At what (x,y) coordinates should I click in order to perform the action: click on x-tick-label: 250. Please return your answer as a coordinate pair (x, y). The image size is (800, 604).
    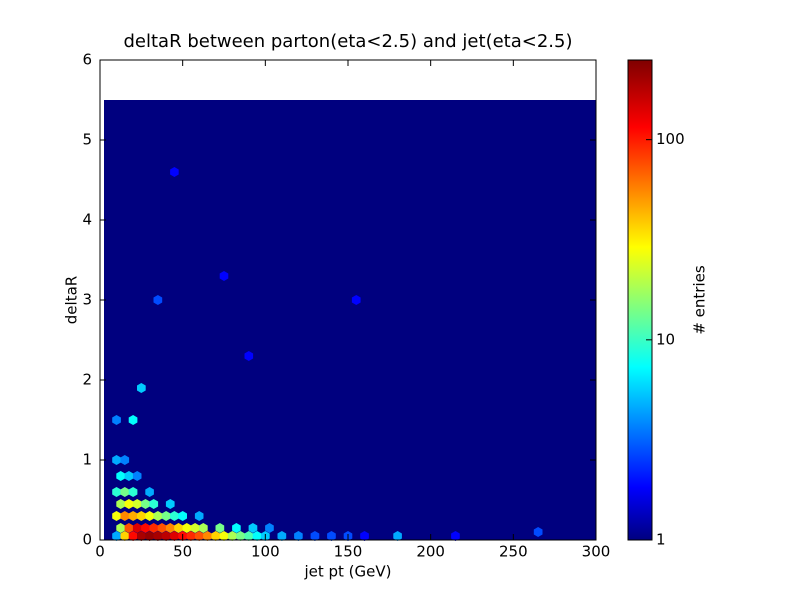
    Looking at the image, I should click on (513, 552).